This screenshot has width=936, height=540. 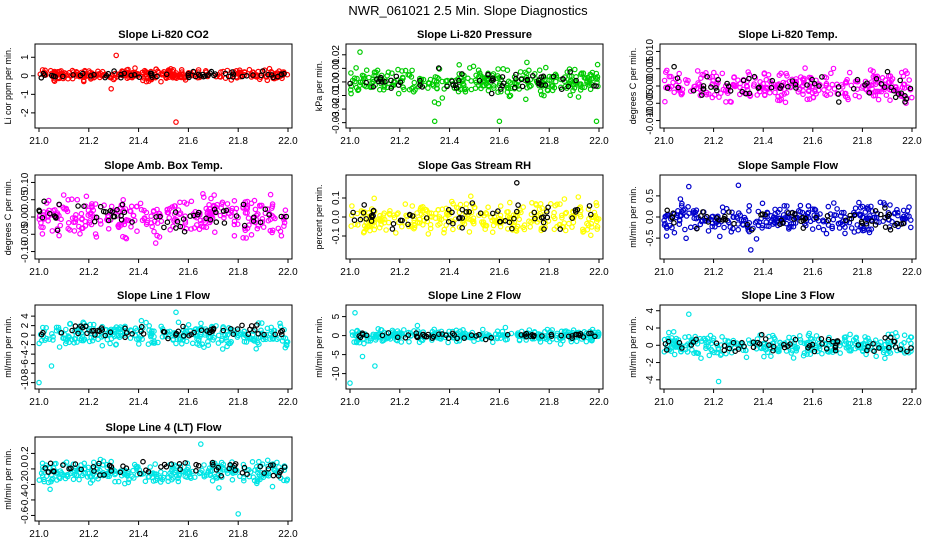 What do you see at coordinates (650, 238) in the screenshot?
I see `y-tick-label: -0.5` at bounding box center [650, 238].